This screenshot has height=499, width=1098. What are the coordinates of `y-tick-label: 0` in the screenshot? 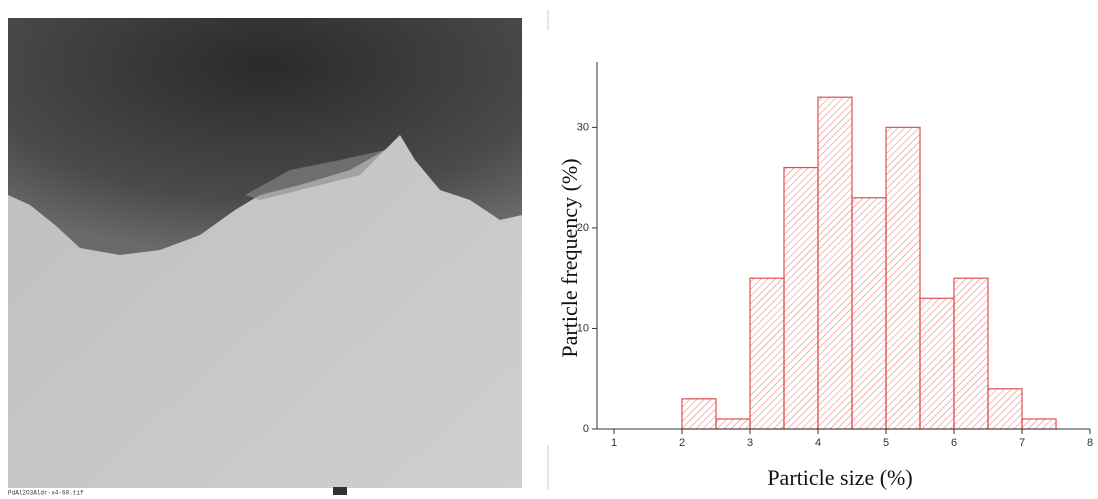 It's located at (586, 429).